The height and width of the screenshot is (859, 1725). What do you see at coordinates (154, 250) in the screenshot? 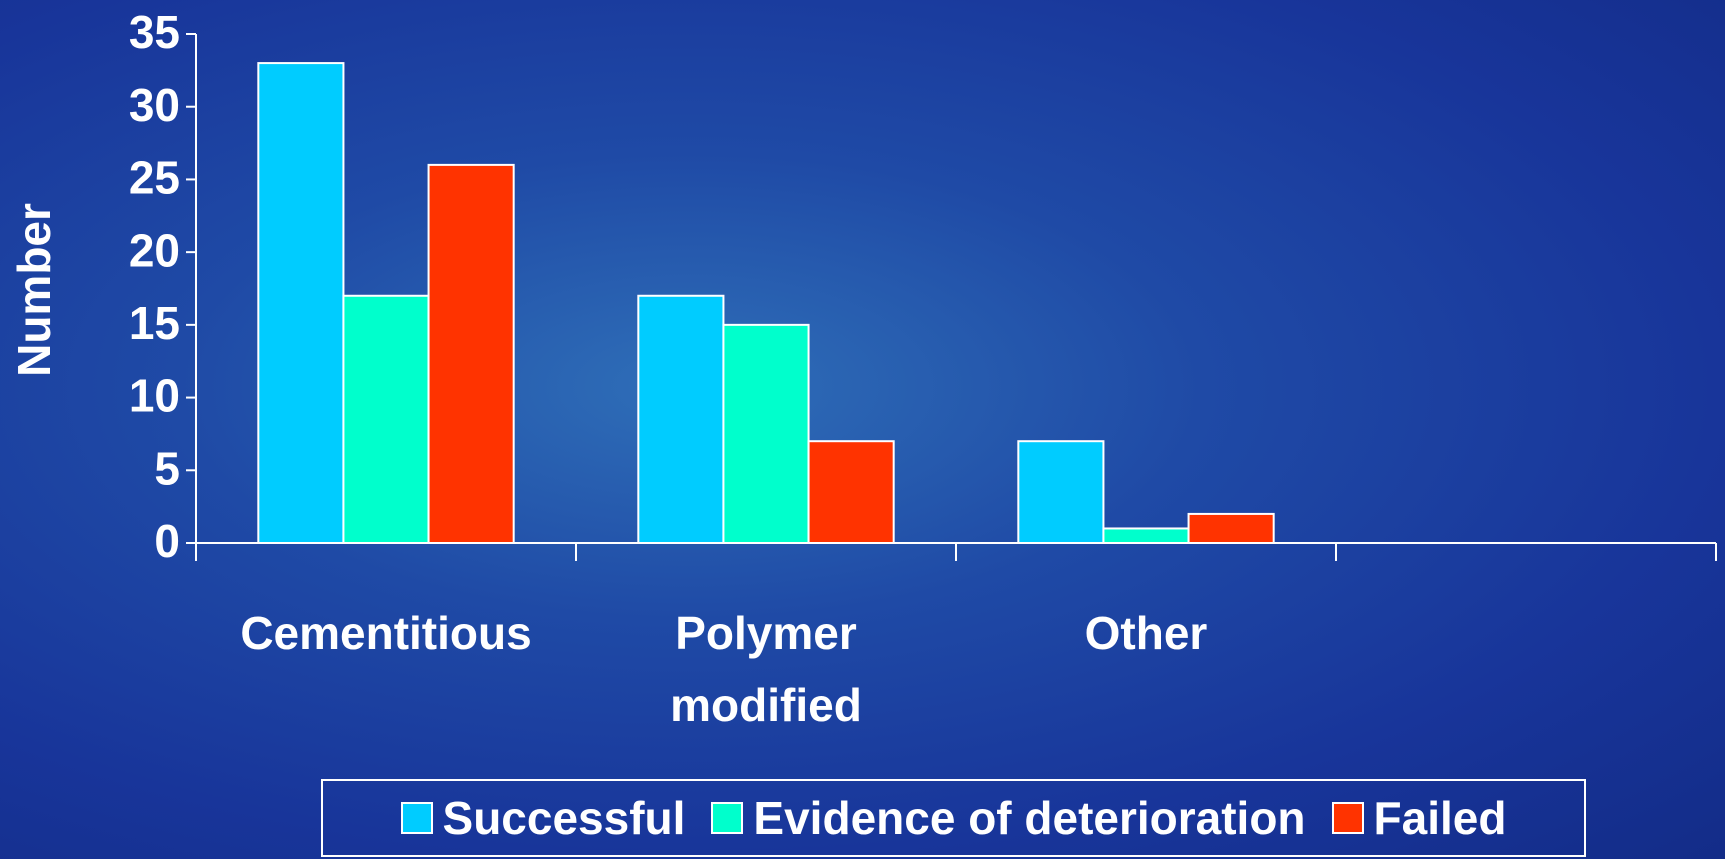
I see `y-tick-label: 20` at bounding box center [154, 250].